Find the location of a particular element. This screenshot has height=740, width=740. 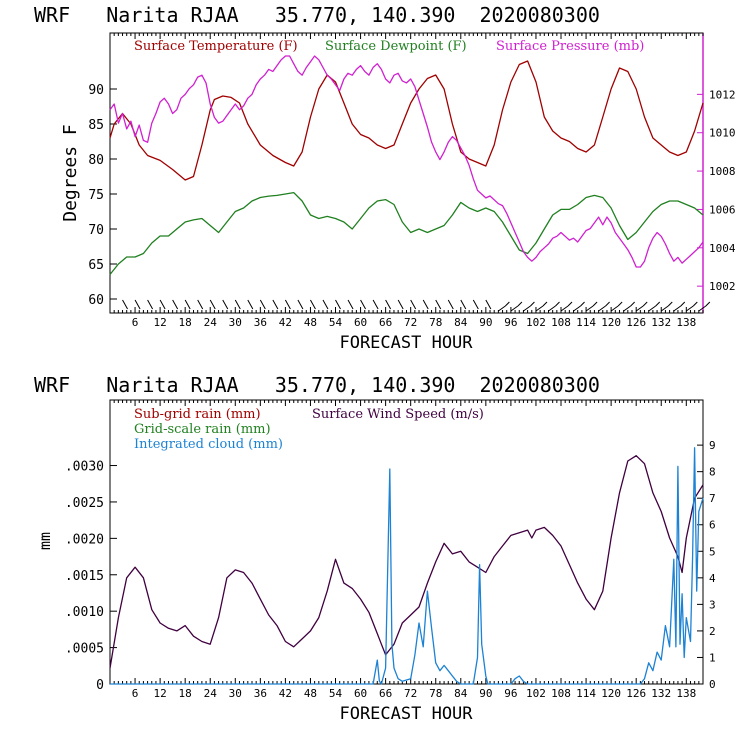

c2-x-tick-label: 66 is located at coordinates (385, 693).